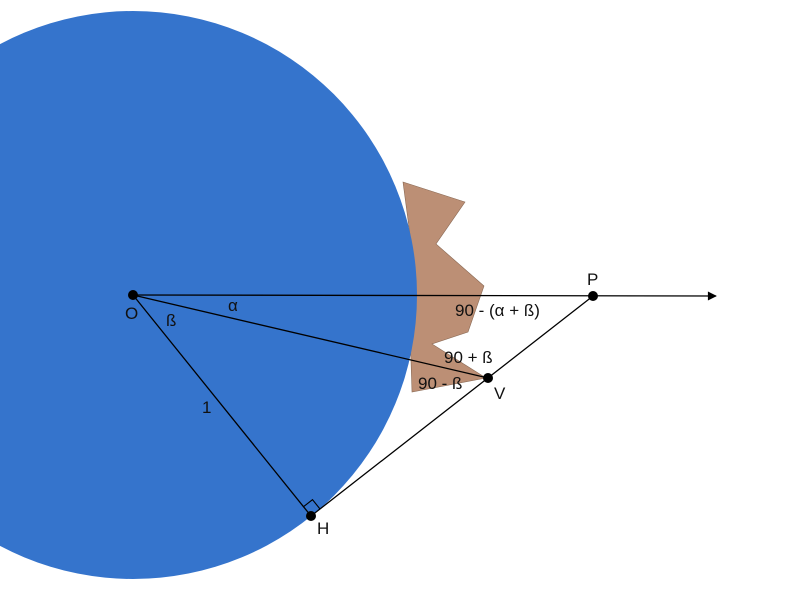  Describe the element at coordinates (468, 357) in the screenshot. I see `angle-v-upper-label: 90 + ß` at that location.